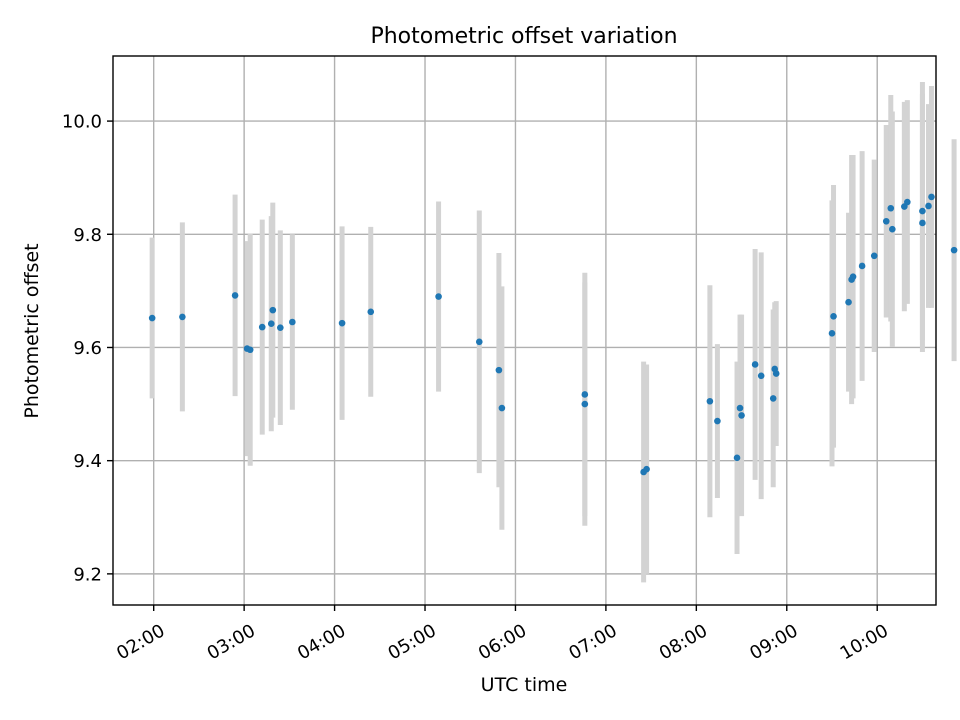 The height and width of the screenshot is (720, 960). Describe the element at coordinates (82, 122) in the screenshot. I see `y-tick-label-4: 10.0` at that location.